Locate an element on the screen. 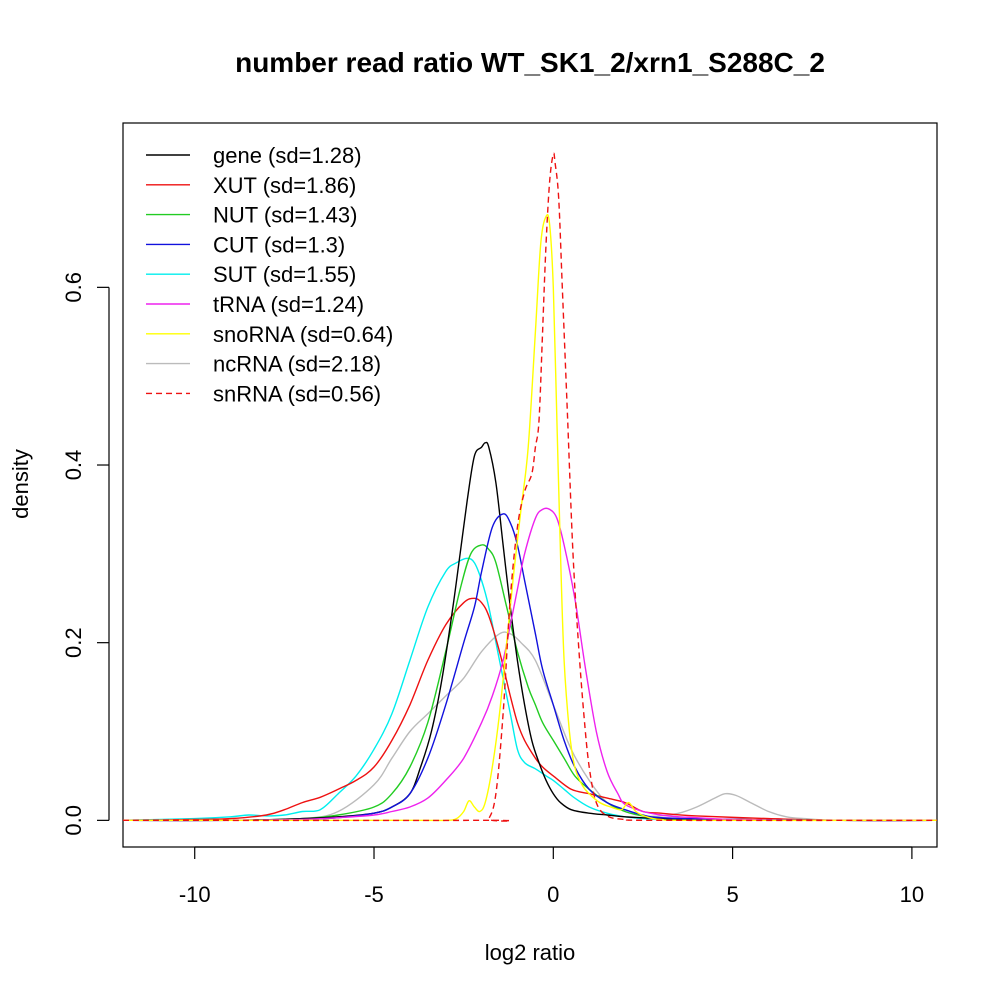  x-tick-label: -10 is located at coordinates (195, 894).